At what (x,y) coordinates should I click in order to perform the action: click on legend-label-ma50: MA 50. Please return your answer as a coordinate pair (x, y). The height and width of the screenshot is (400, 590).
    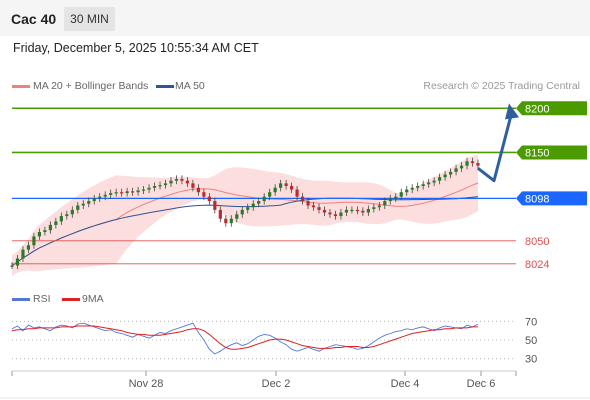
    Looking at the image, I should click on (190, 86).